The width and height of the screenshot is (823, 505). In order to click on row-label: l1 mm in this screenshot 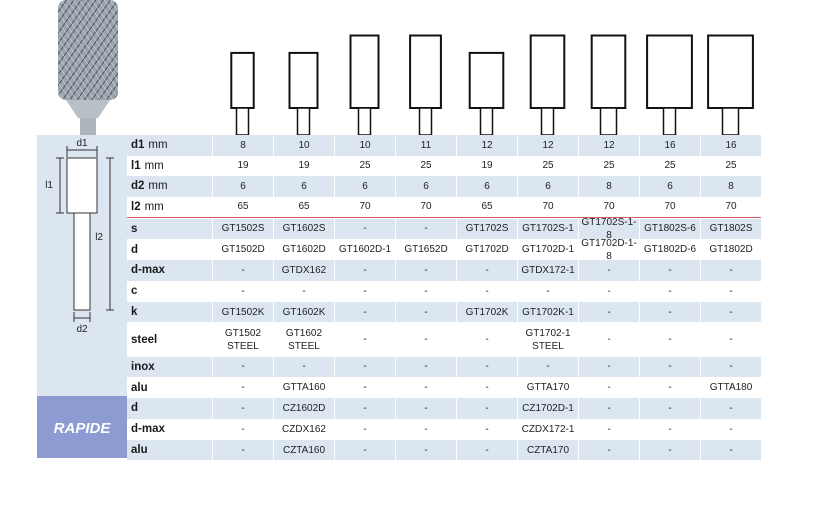, I will do `click(169, 165)`.